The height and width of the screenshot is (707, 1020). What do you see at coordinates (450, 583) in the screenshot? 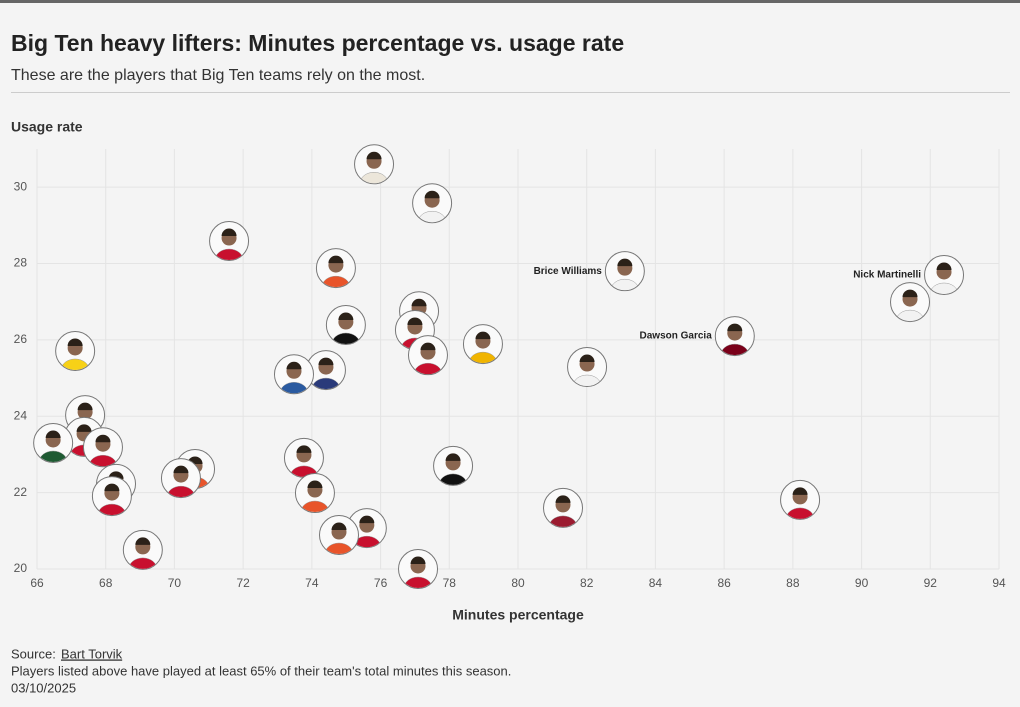
I see `x-tick-label: 78` at bounding box center [450, 583].